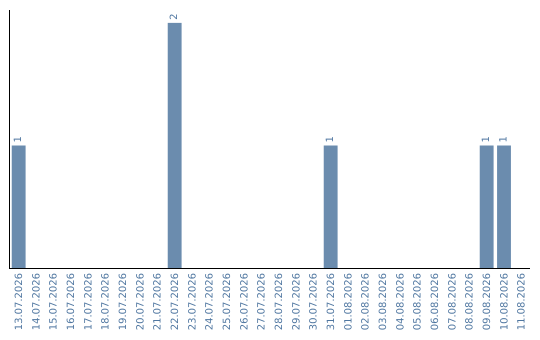 The image size is (540, 340). Describe the element at coordinates (504, 301) in the screenshot. I see `x-tick-label: 10.08.2026` at that location.